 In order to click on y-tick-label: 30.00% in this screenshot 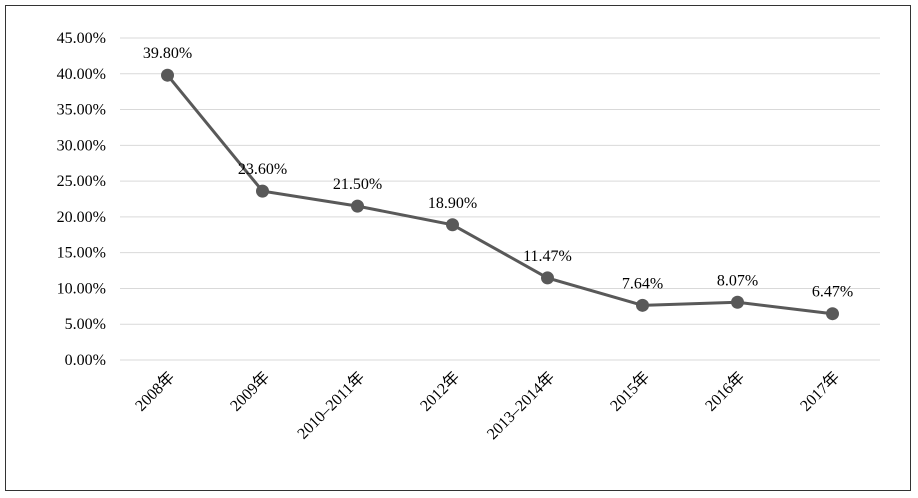, I will do `click(81, 145)`.